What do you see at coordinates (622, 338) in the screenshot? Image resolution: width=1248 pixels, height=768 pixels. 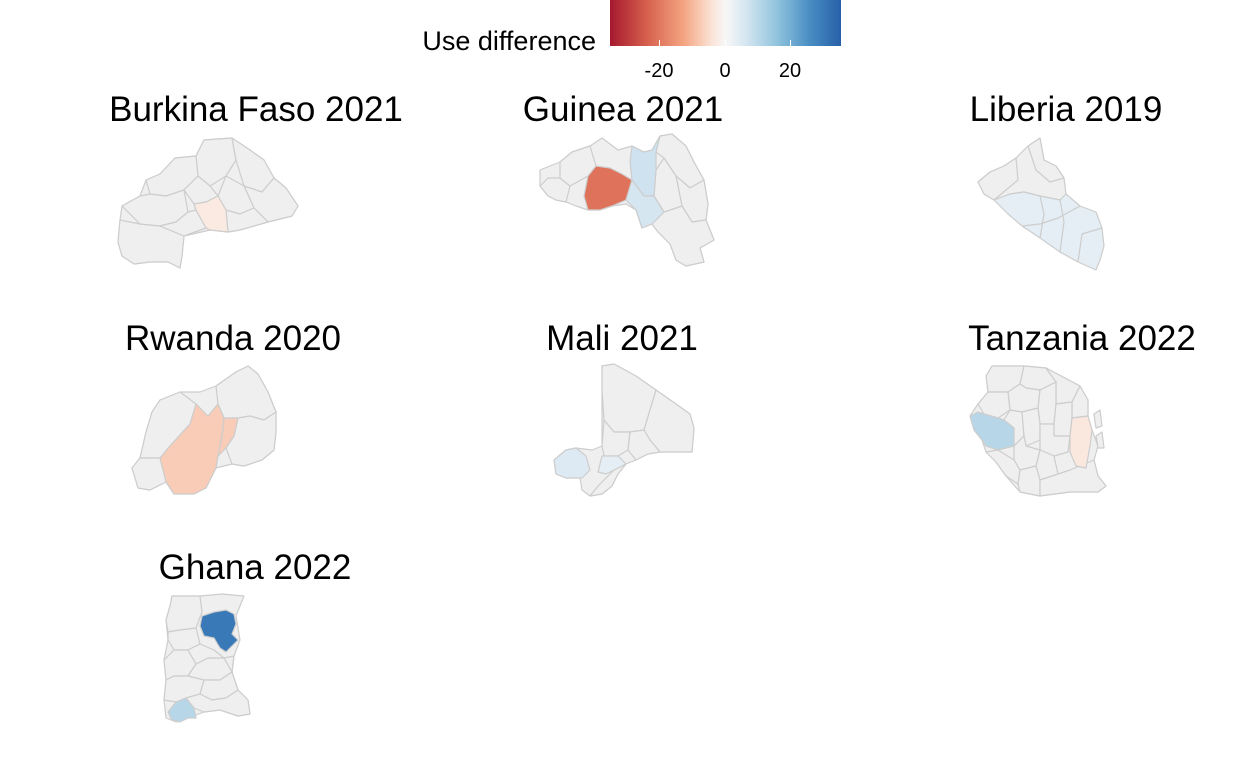 I see `map-title-mali: Mali 2021` at bounding box center [622, 338].